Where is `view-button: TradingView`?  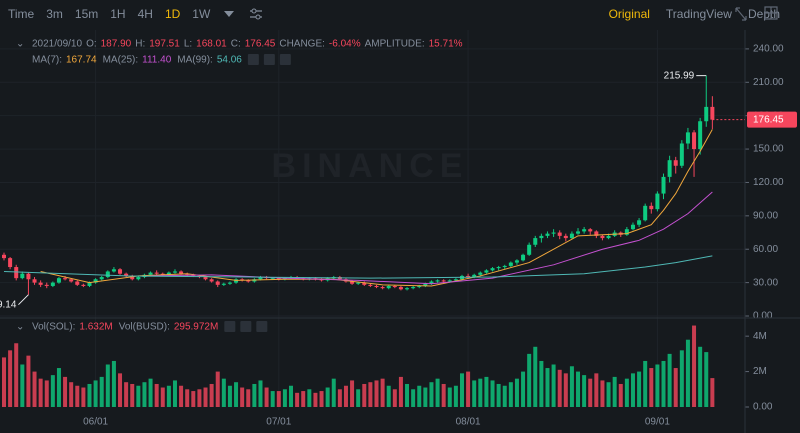 view-button: TradingView is located at coordinates (698, 14).